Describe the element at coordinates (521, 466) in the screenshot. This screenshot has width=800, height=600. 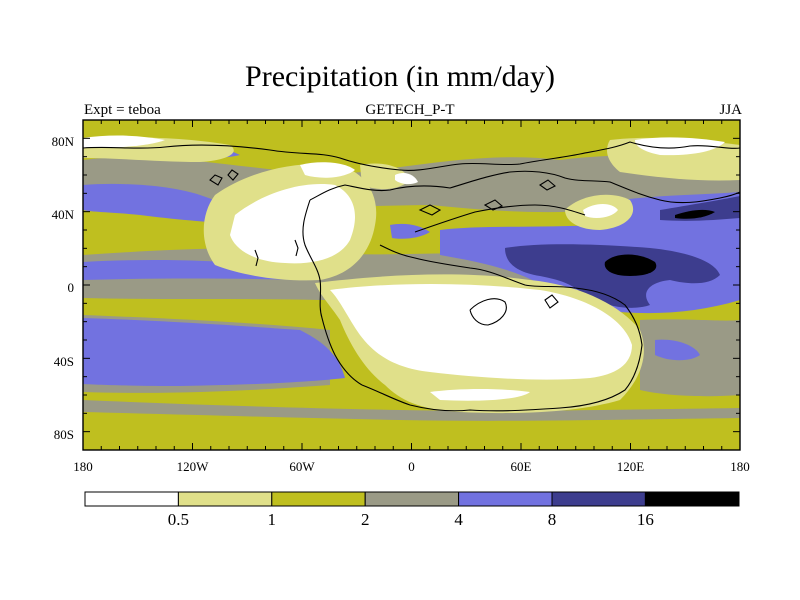
I see `x-tick-label: 60E` at that location.